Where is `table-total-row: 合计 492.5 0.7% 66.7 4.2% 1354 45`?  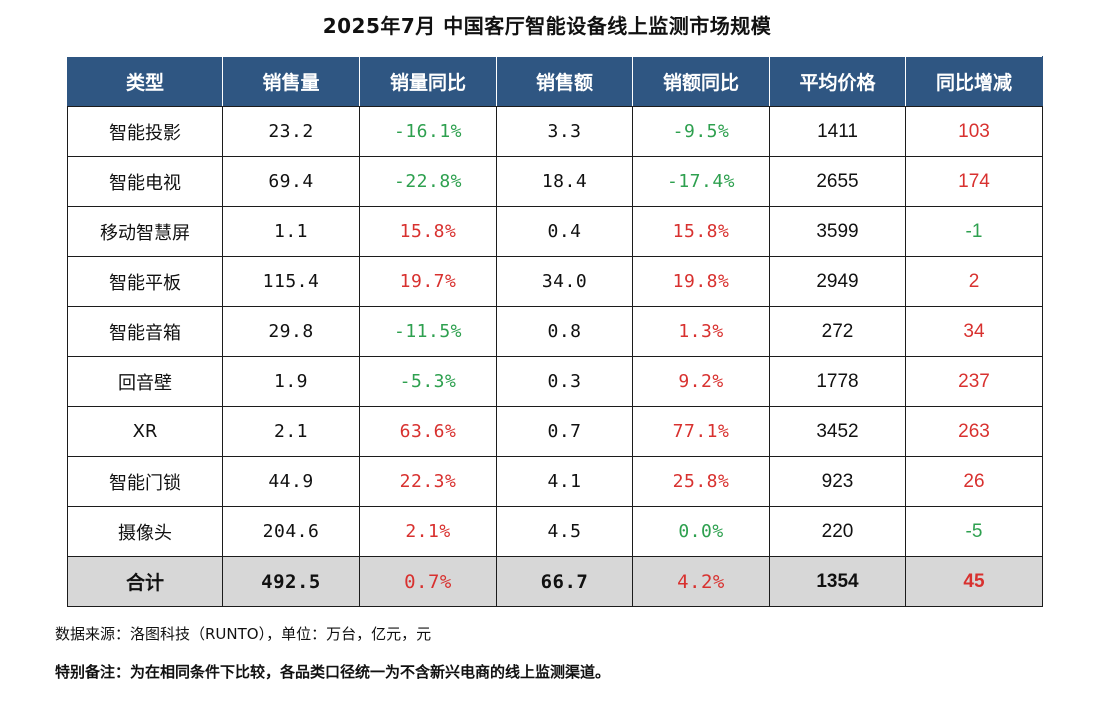
table-total-row: 合计 492.5 0.7% 66.7 4.2% 1354 45 is located at coordinates (555, 581).